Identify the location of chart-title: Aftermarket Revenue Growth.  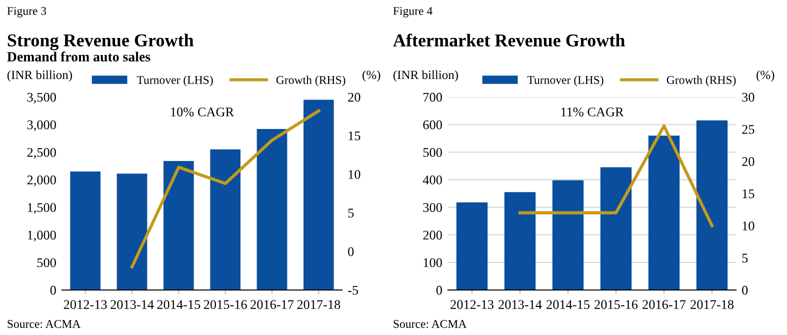
(509, 40).